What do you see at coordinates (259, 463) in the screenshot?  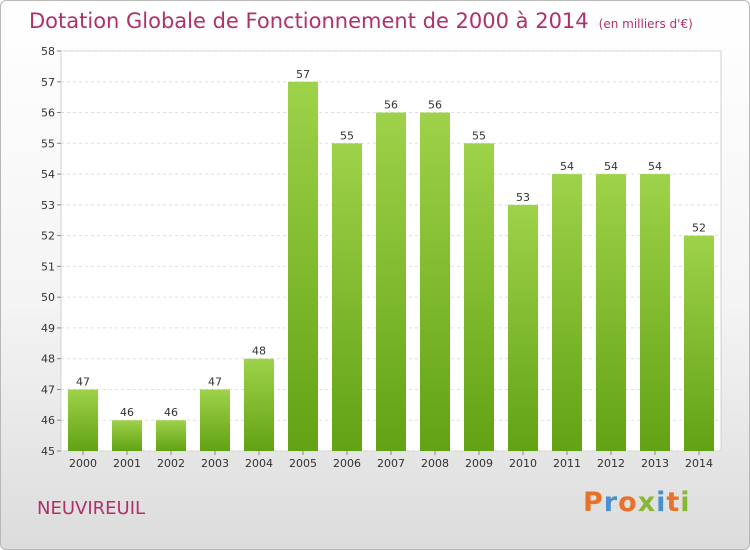 I see `x-tick-label-2004: 2004` at bounding box center [259, 463].